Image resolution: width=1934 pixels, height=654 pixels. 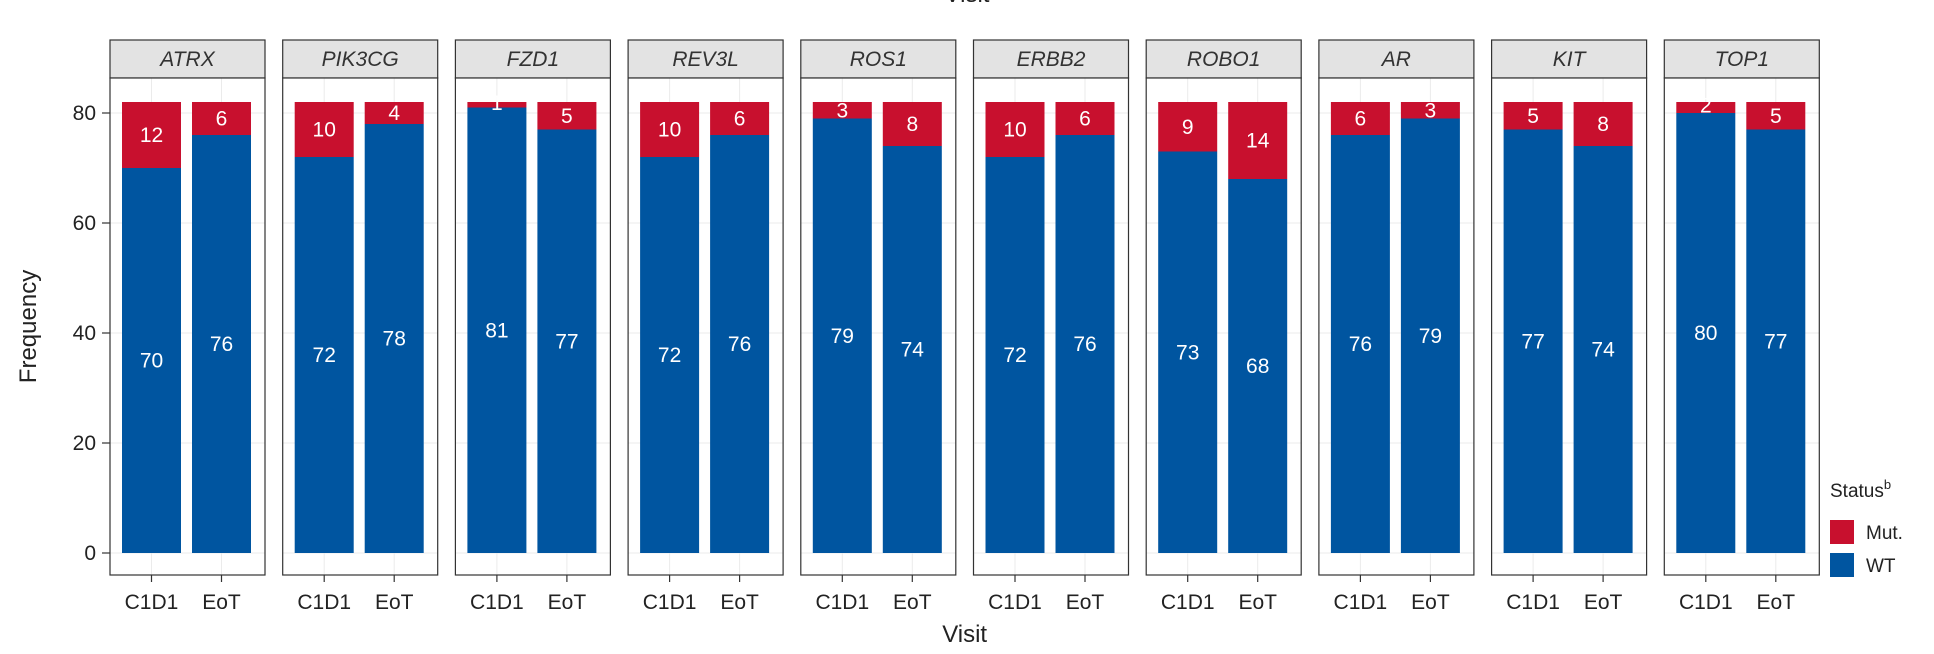 I want to click on bar-label-mut: 3, so click(x=842, y=110).